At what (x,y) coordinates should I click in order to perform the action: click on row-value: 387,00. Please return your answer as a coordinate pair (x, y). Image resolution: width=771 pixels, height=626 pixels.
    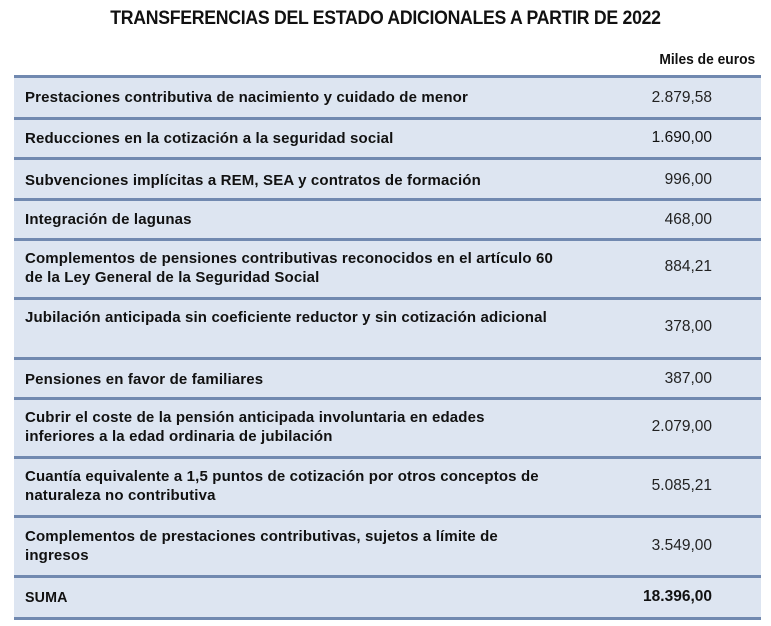
    Looking at the image, I should click on (688, 378).